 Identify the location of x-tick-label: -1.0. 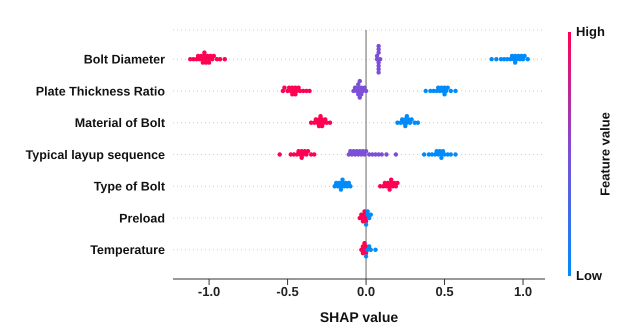
(209, 292).